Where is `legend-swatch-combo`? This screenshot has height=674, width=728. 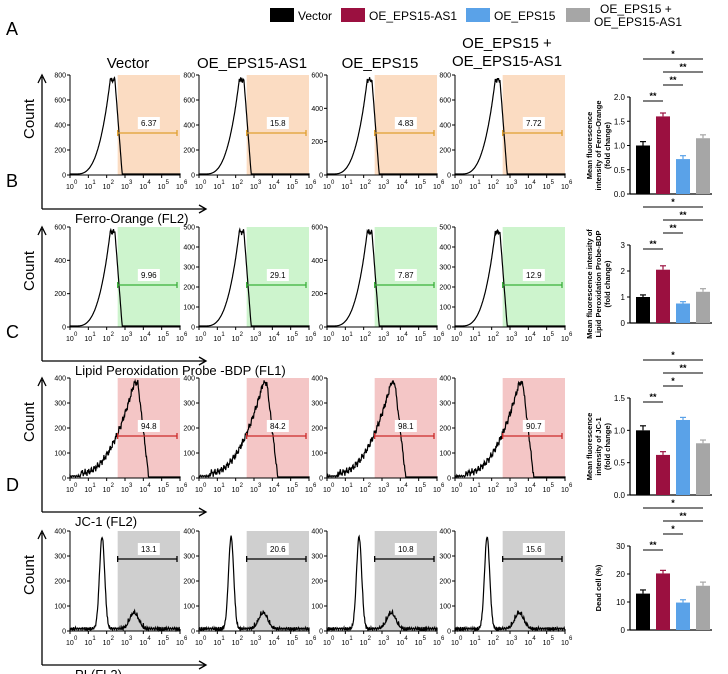 legend-swatch-combo is located at coordinates (578, 15).